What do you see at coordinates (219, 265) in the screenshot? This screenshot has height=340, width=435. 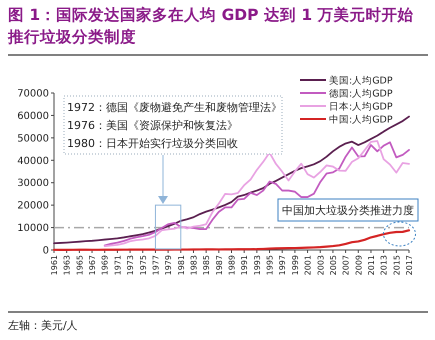 I see `x-tick-label: 1987` at bounding box center [219, 265].